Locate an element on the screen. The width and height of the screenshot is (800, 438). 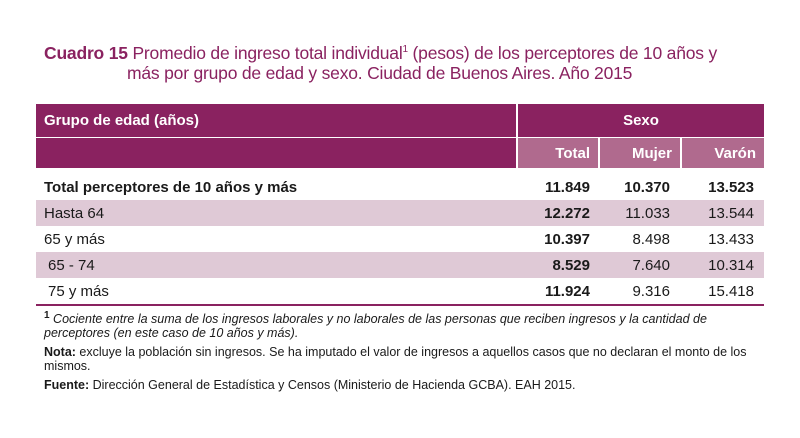
header-row-2: Total Mujer Varón is located at coordinates (400, 153).